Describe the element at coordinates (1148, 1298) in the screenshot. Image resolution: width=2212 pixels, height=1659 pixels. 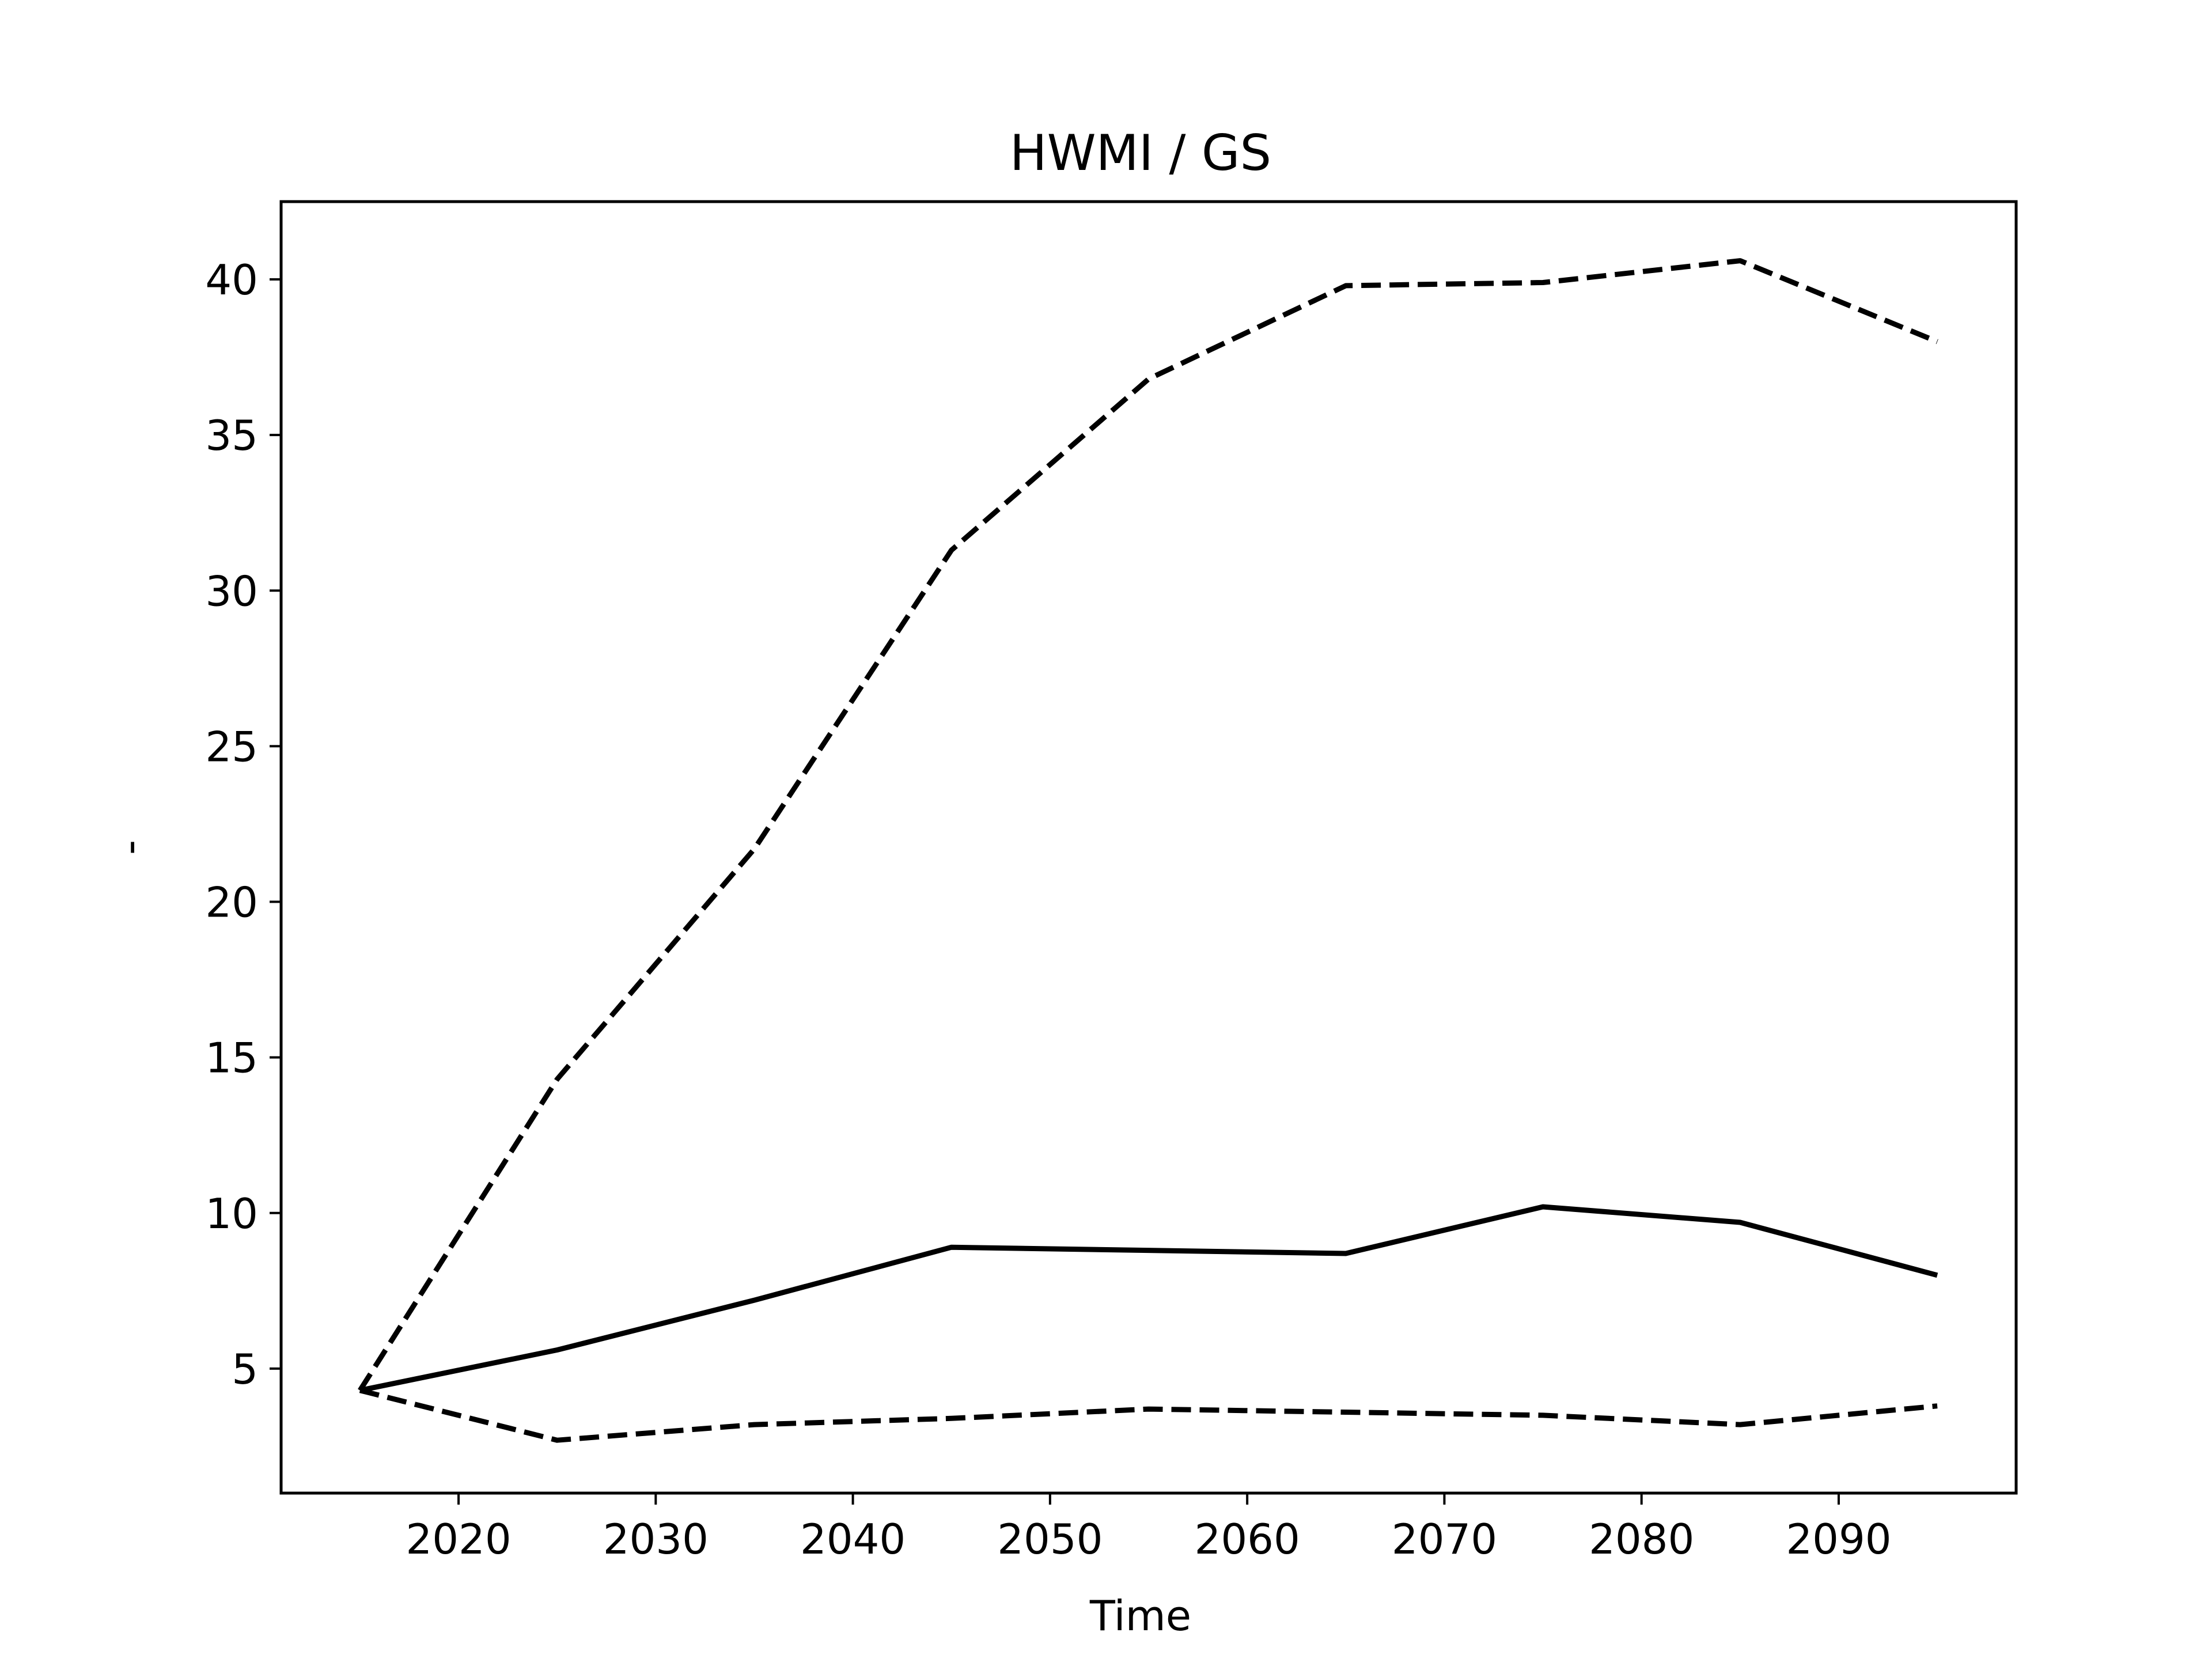
I see `series-line-1-solid` at that location.